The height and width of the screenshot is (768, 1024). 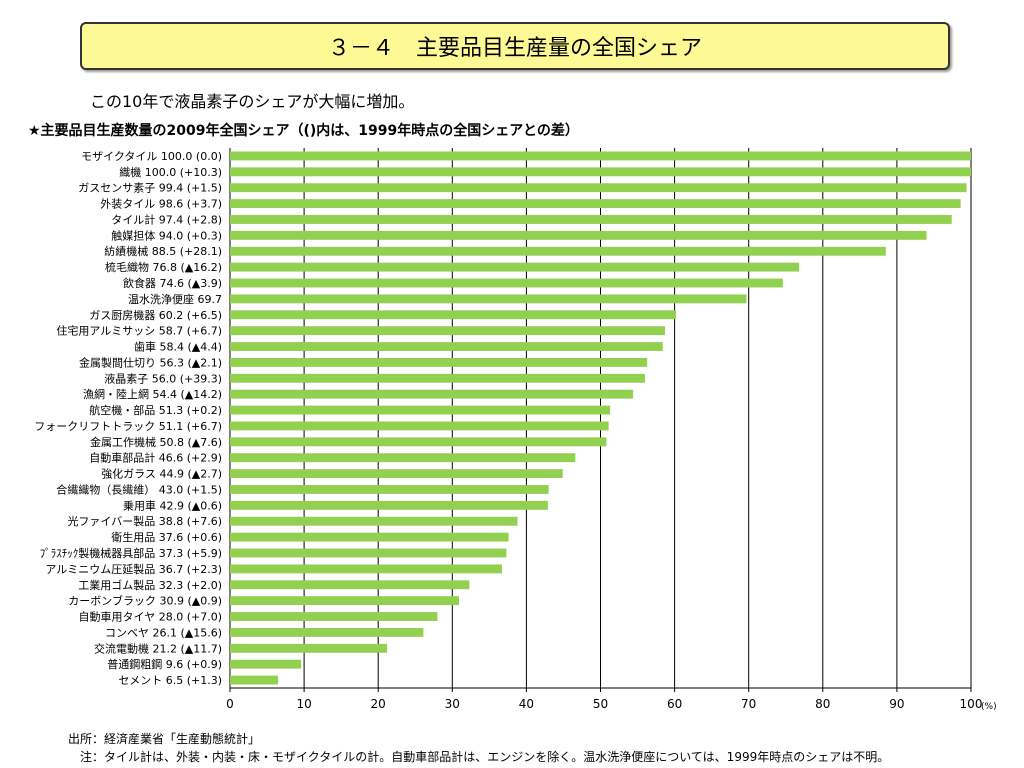 I want to click on category-label: 飲食器 74.6 (▲3.9), so click(x=172, y=283).